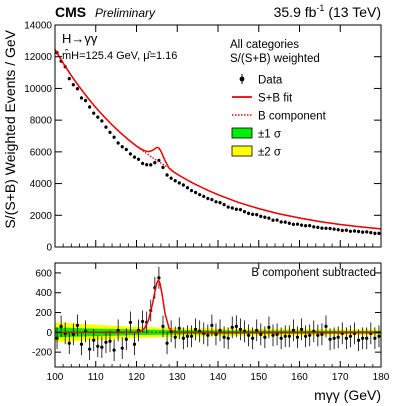 This screenshot has height=406, width=407. Describe the element at coordinates (269, 135) in the screenshot. I see `legend-label: ±1 σ` at that location.